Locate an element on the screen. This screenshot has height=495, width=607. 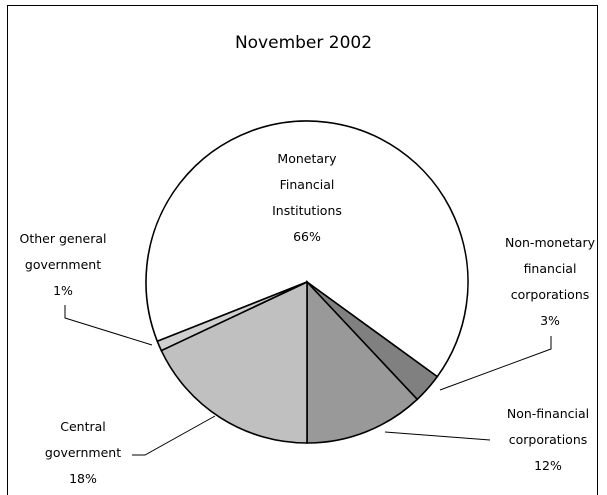
chart-title: November 2002 is located at coordinates (303, 43).